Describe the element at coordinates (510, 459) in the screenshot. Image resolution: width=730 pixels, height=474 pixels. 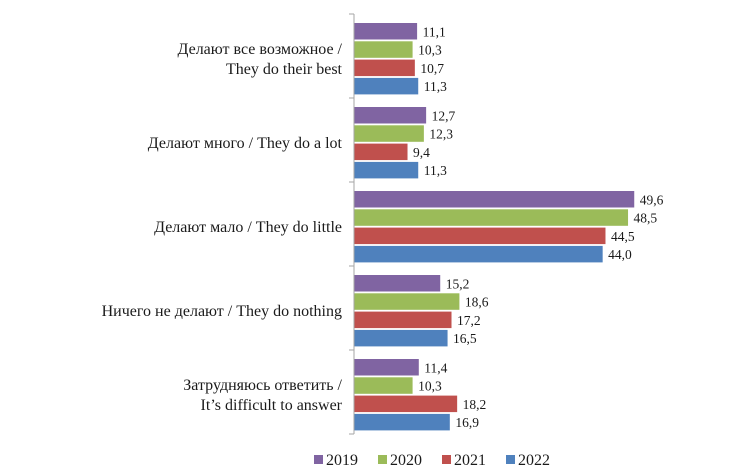
I see `legend-swatch-2022` at that location.